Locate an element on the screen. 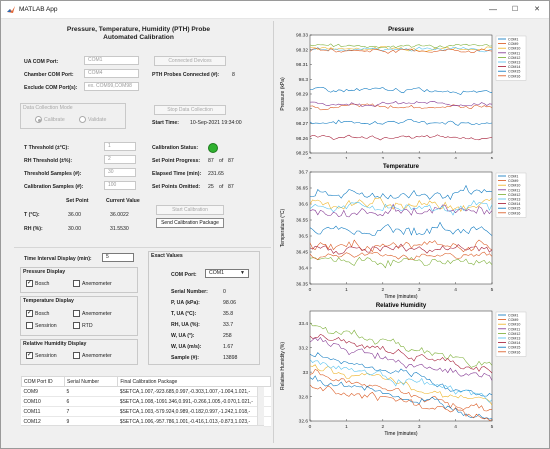 Image resolution: width=550 pixels, height=449 pixels. temp-sensirion-checkbox is located at coordinates (29, 325).